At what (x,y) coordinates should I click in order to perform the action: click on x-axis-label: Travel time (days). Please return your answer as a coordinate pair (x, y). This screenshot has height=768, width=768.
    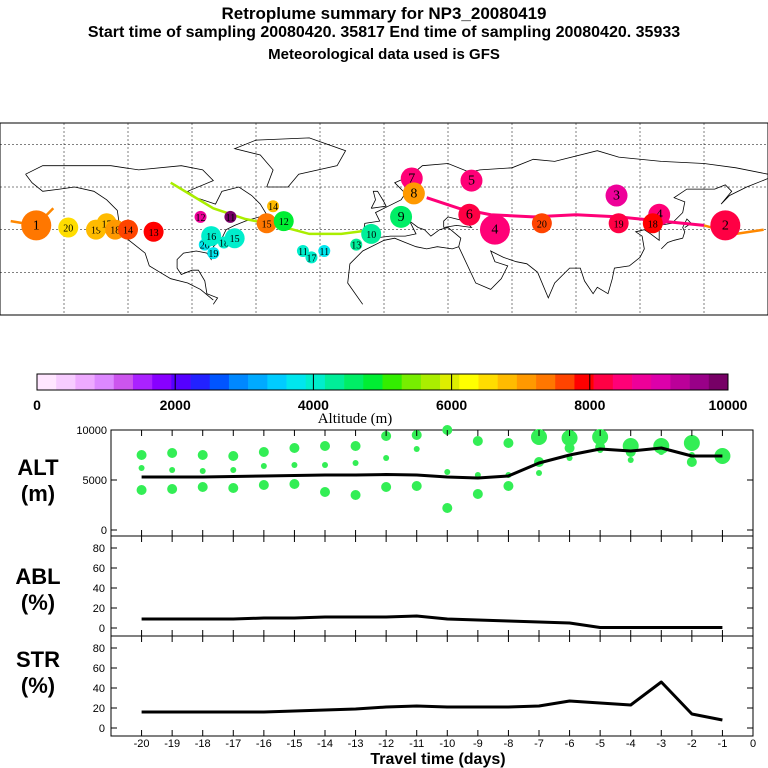
    Looking at the image, I should click on (437, 759).